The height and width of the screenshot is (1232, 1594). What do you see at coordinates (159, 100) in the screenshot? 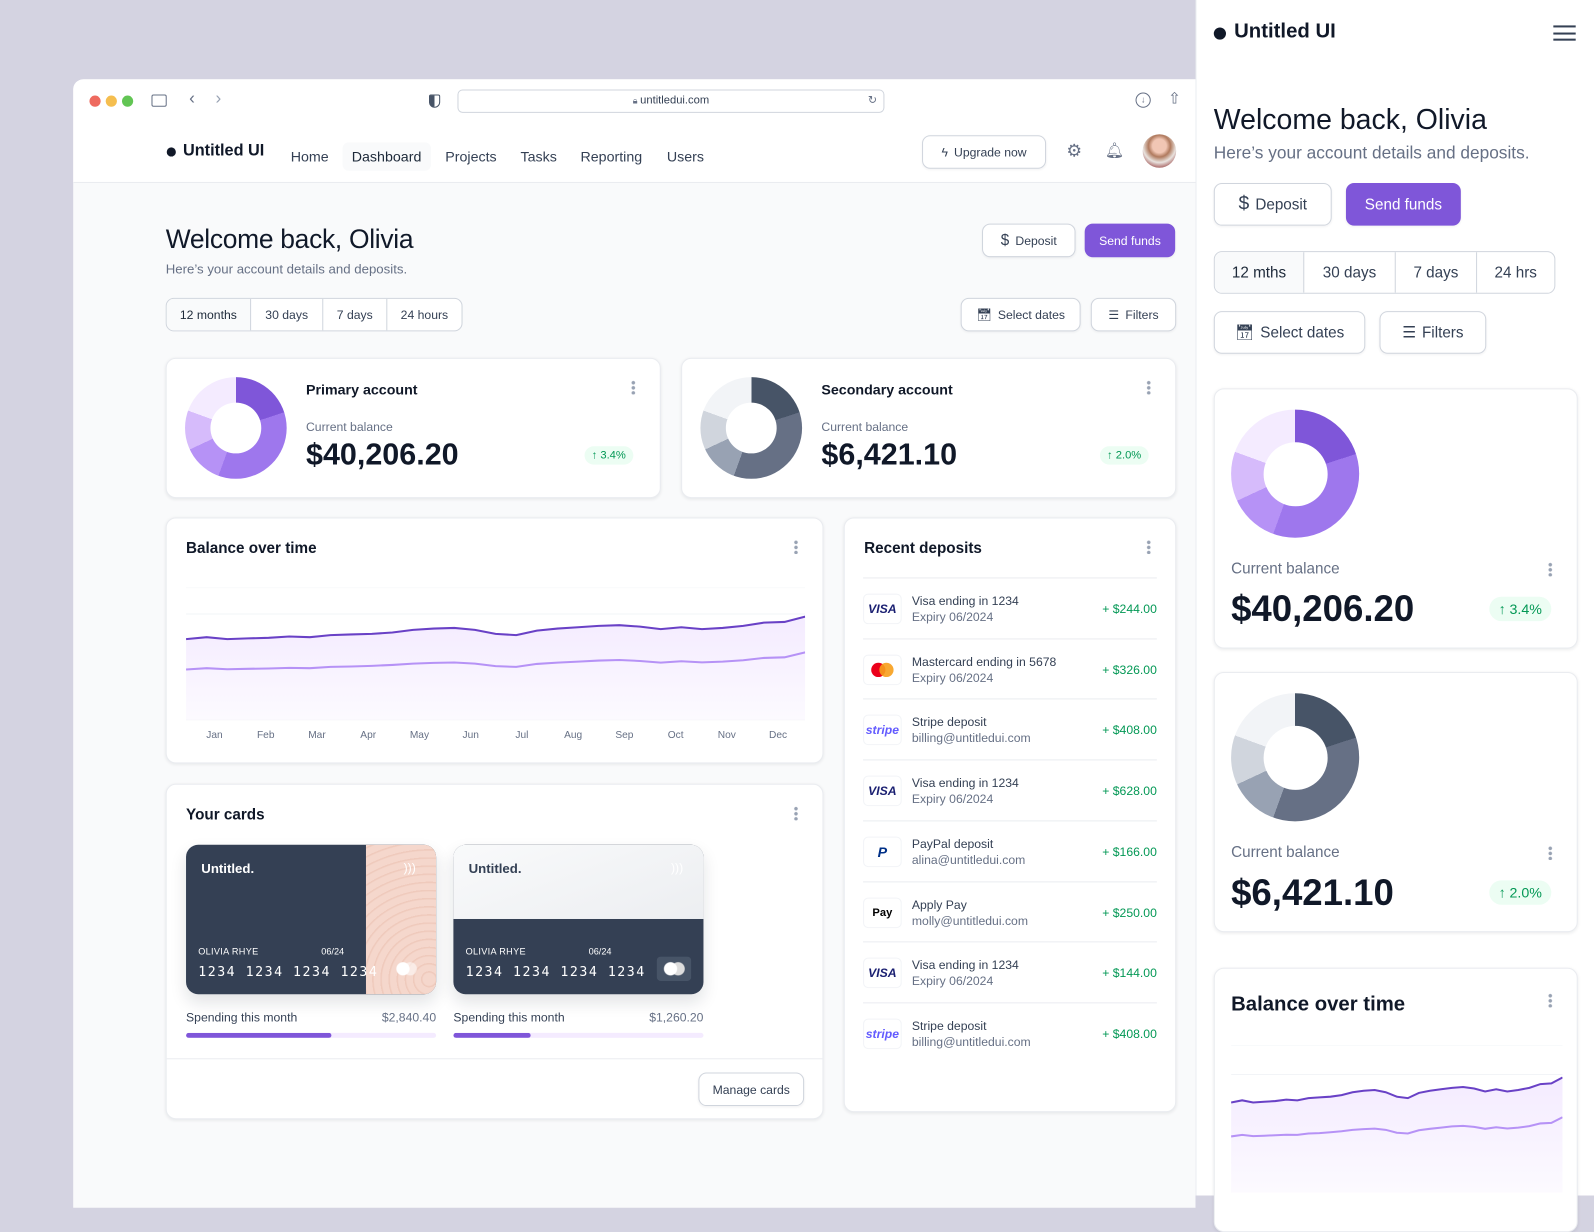
I see `sidebar-toggle-icon` at bounding box center [159, 100].